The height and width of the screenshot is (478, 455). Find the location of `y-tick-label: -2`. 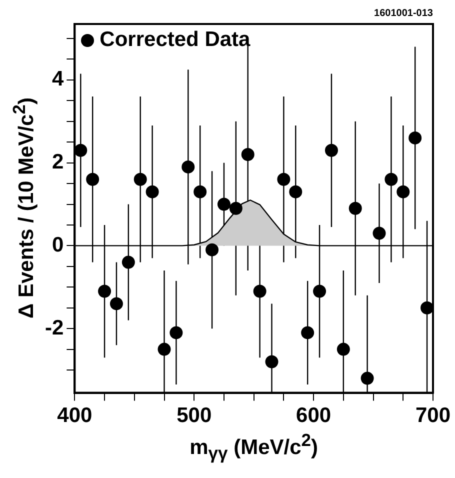

y-tick-label: -2 is located at coordinates (54, 328).